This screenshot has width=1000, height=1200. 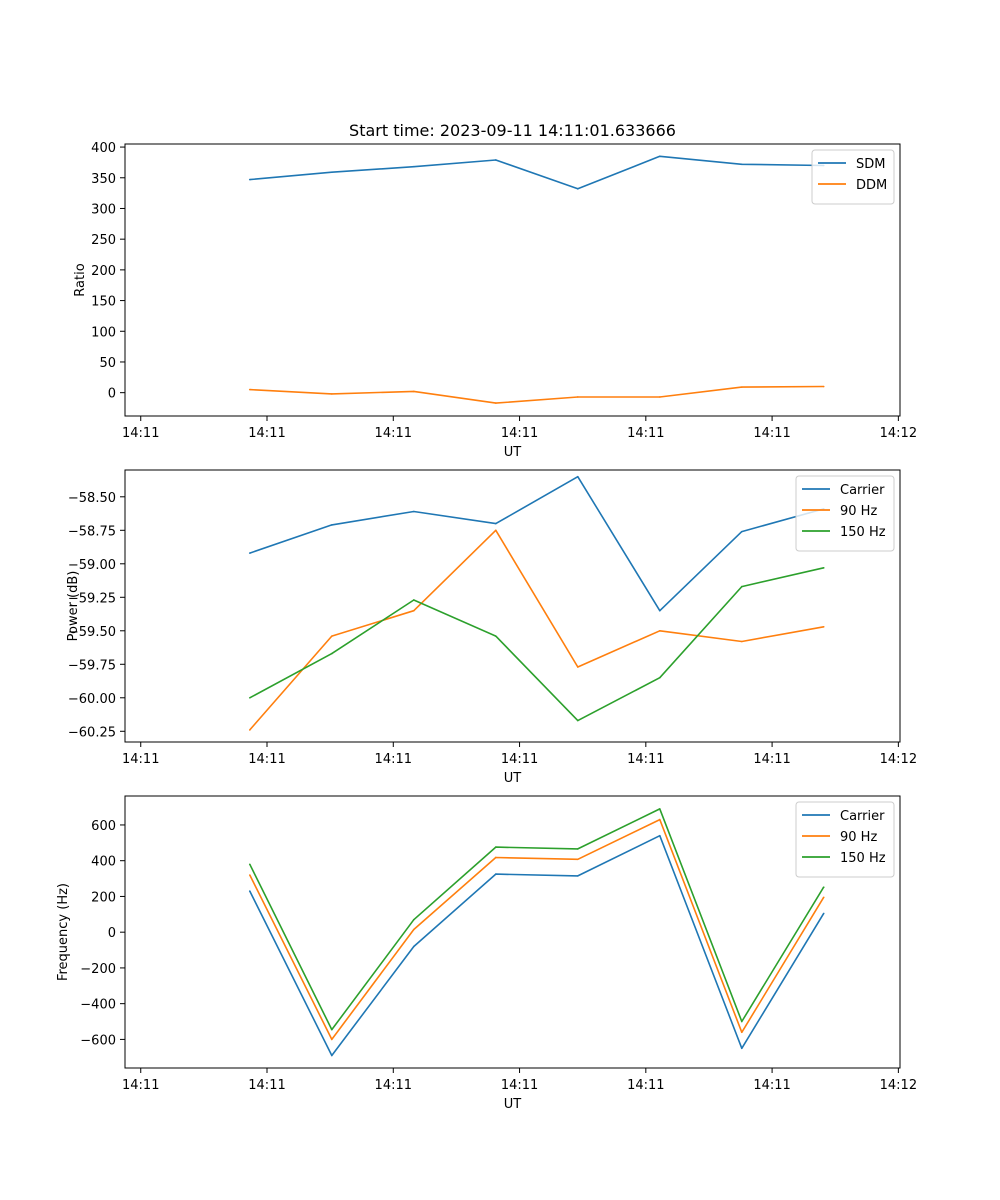 What do you see at coordinates (92, 732) in the screenshot?
I see `y-tick-label: −60.25` at bounding box center [92, 732].